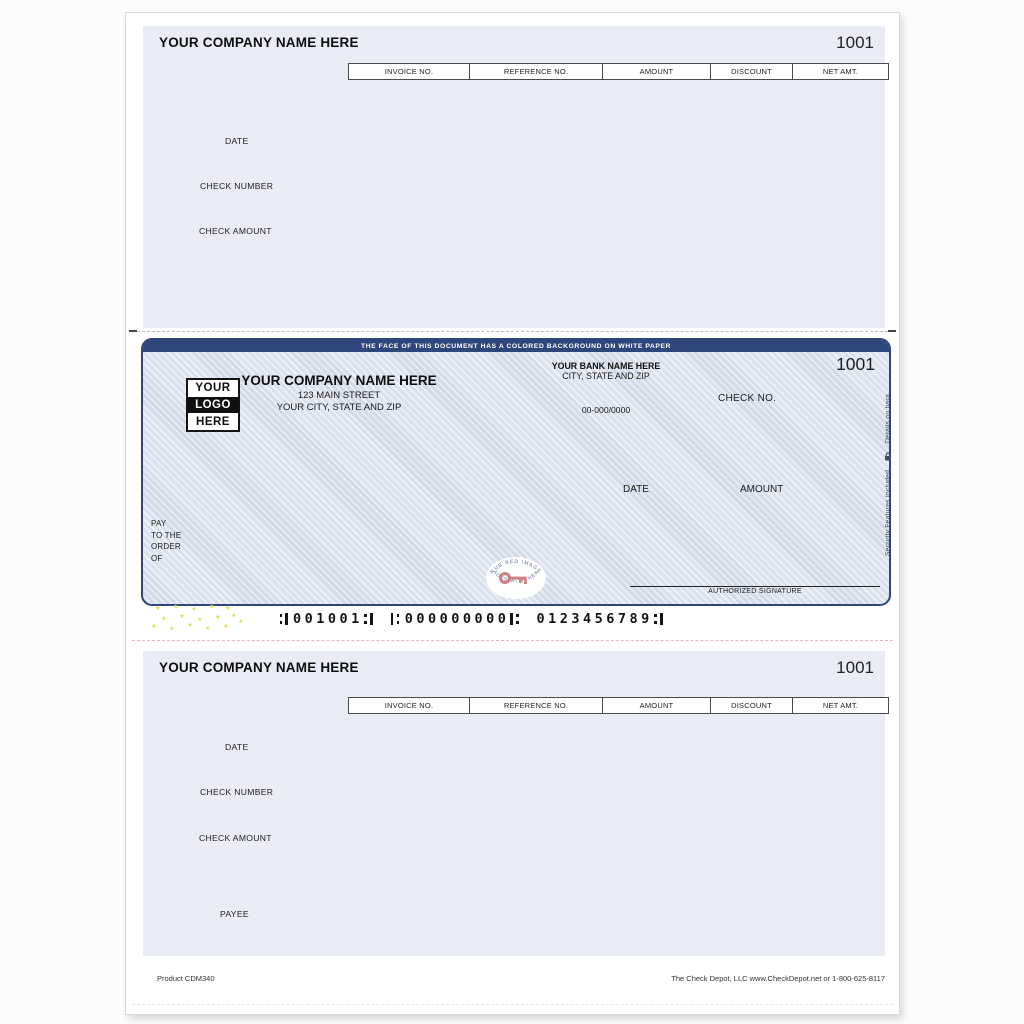 The image size is (1024, 1024). I want to click on logo-line-2: LOGO, so click(213, 405).